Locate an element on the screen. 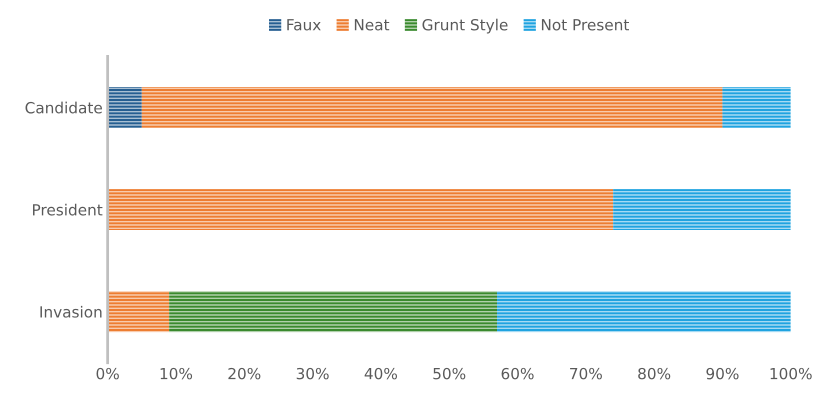  x-tick-label: 100% is located at coordinates (791, 374).